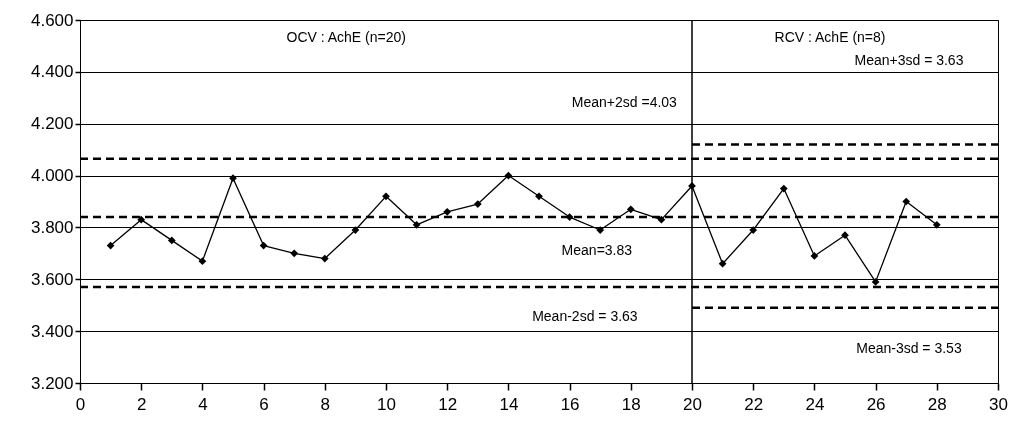 This screenshot has width=1015, height=425. I want to click on x-tick-label: 22, so click(754, 404).